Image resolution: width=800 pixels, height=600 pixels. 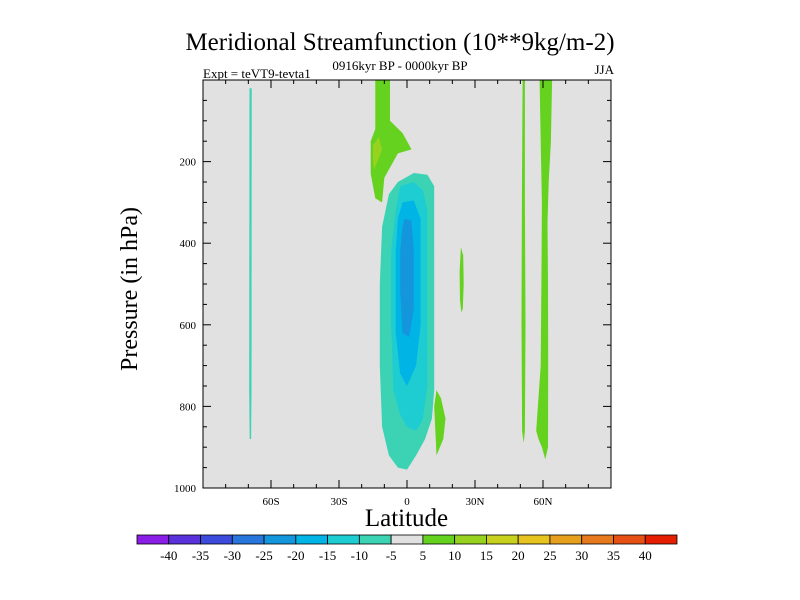 What do you see at coordinates (200, 555) in the screenshot?
I see `colorbar-label-1: -35` at bounding box center [200, 555].